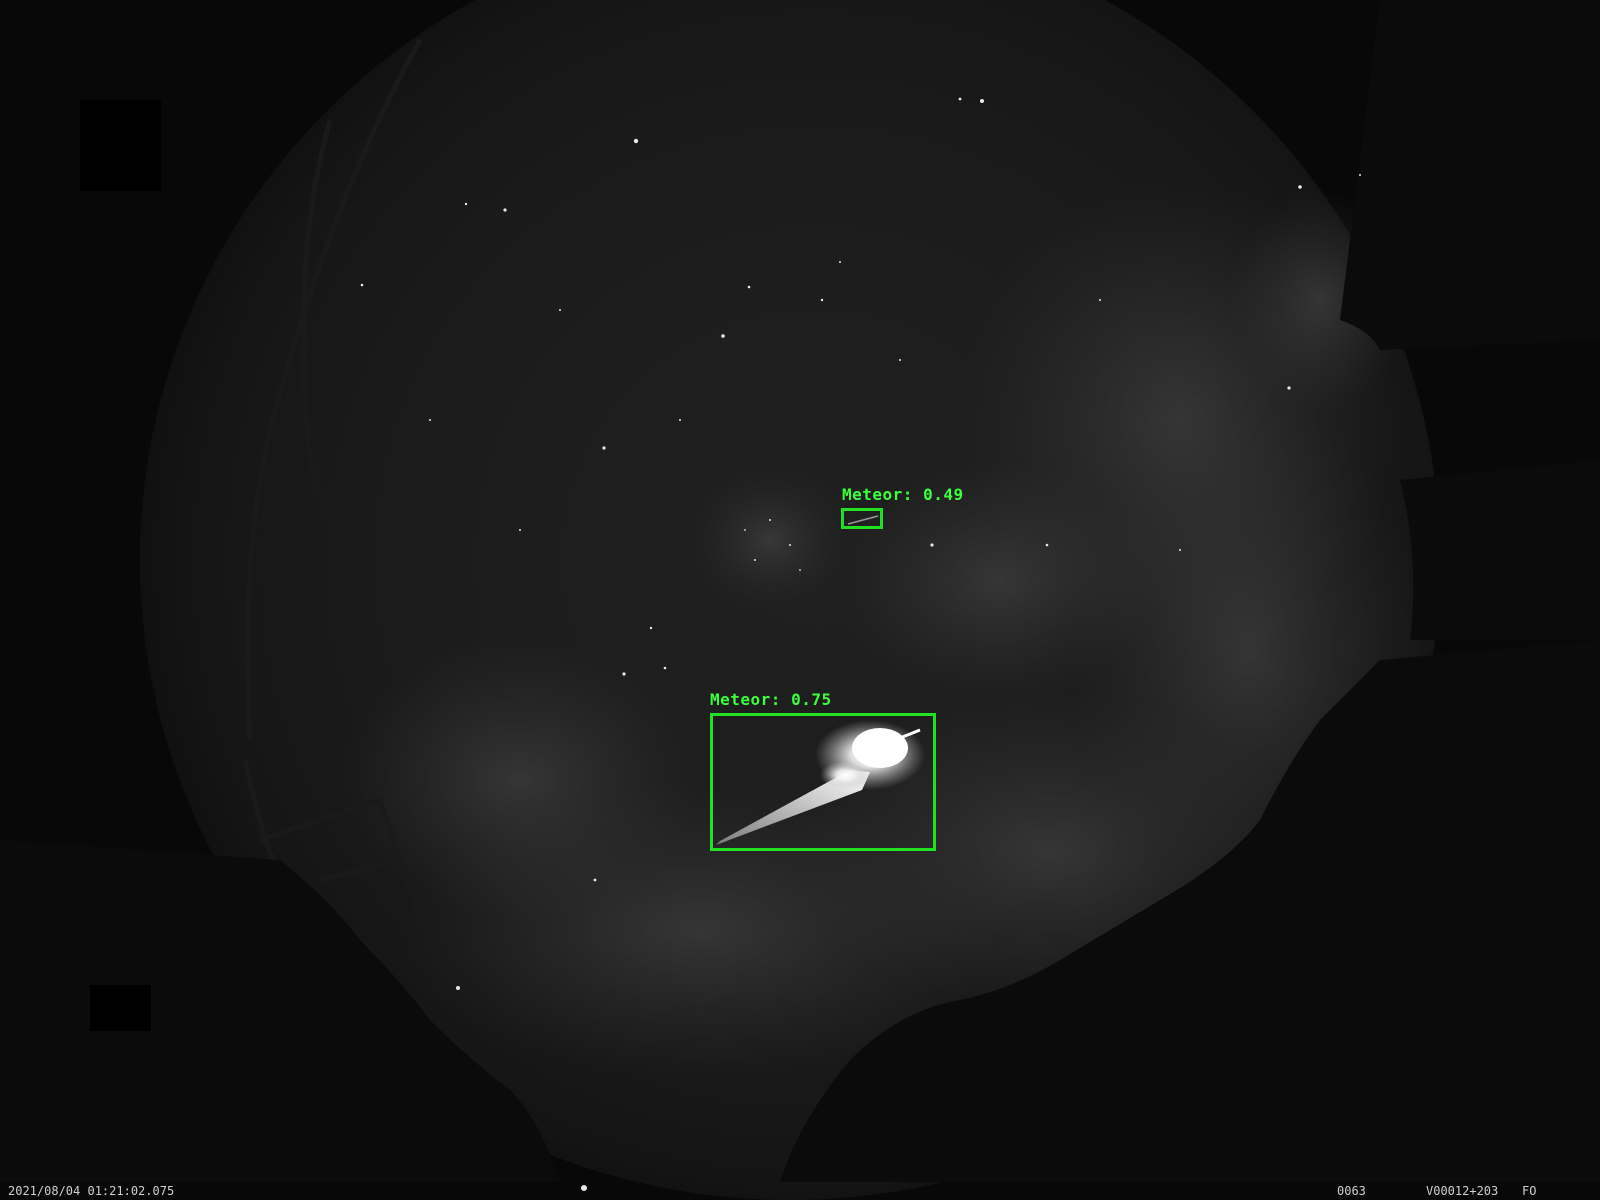 The width and height of the screenshot is (1600, 1200). Describe the element at coordinates (1462, 1191) in the screenshot. I see `overlay-camera-code: V00012+203` at that location.